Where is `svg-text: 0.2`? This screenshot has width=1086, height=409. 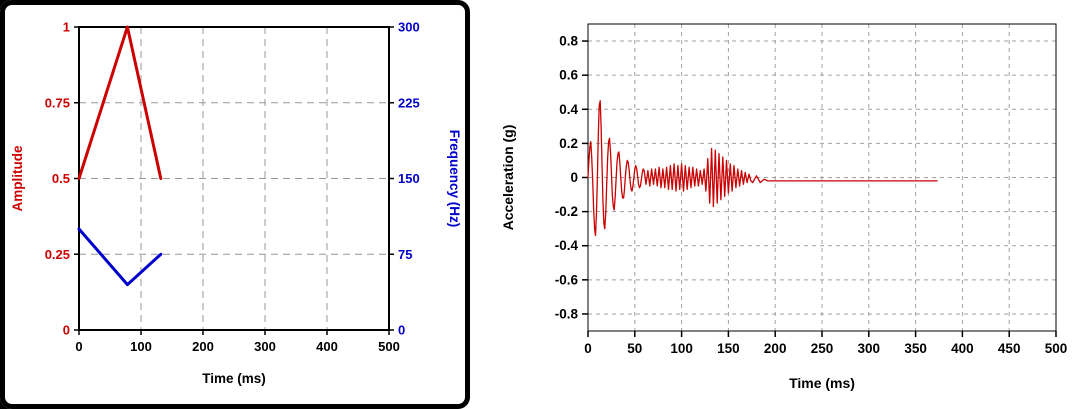 svg-text: 0.2 is located at coordinates (568, 143).